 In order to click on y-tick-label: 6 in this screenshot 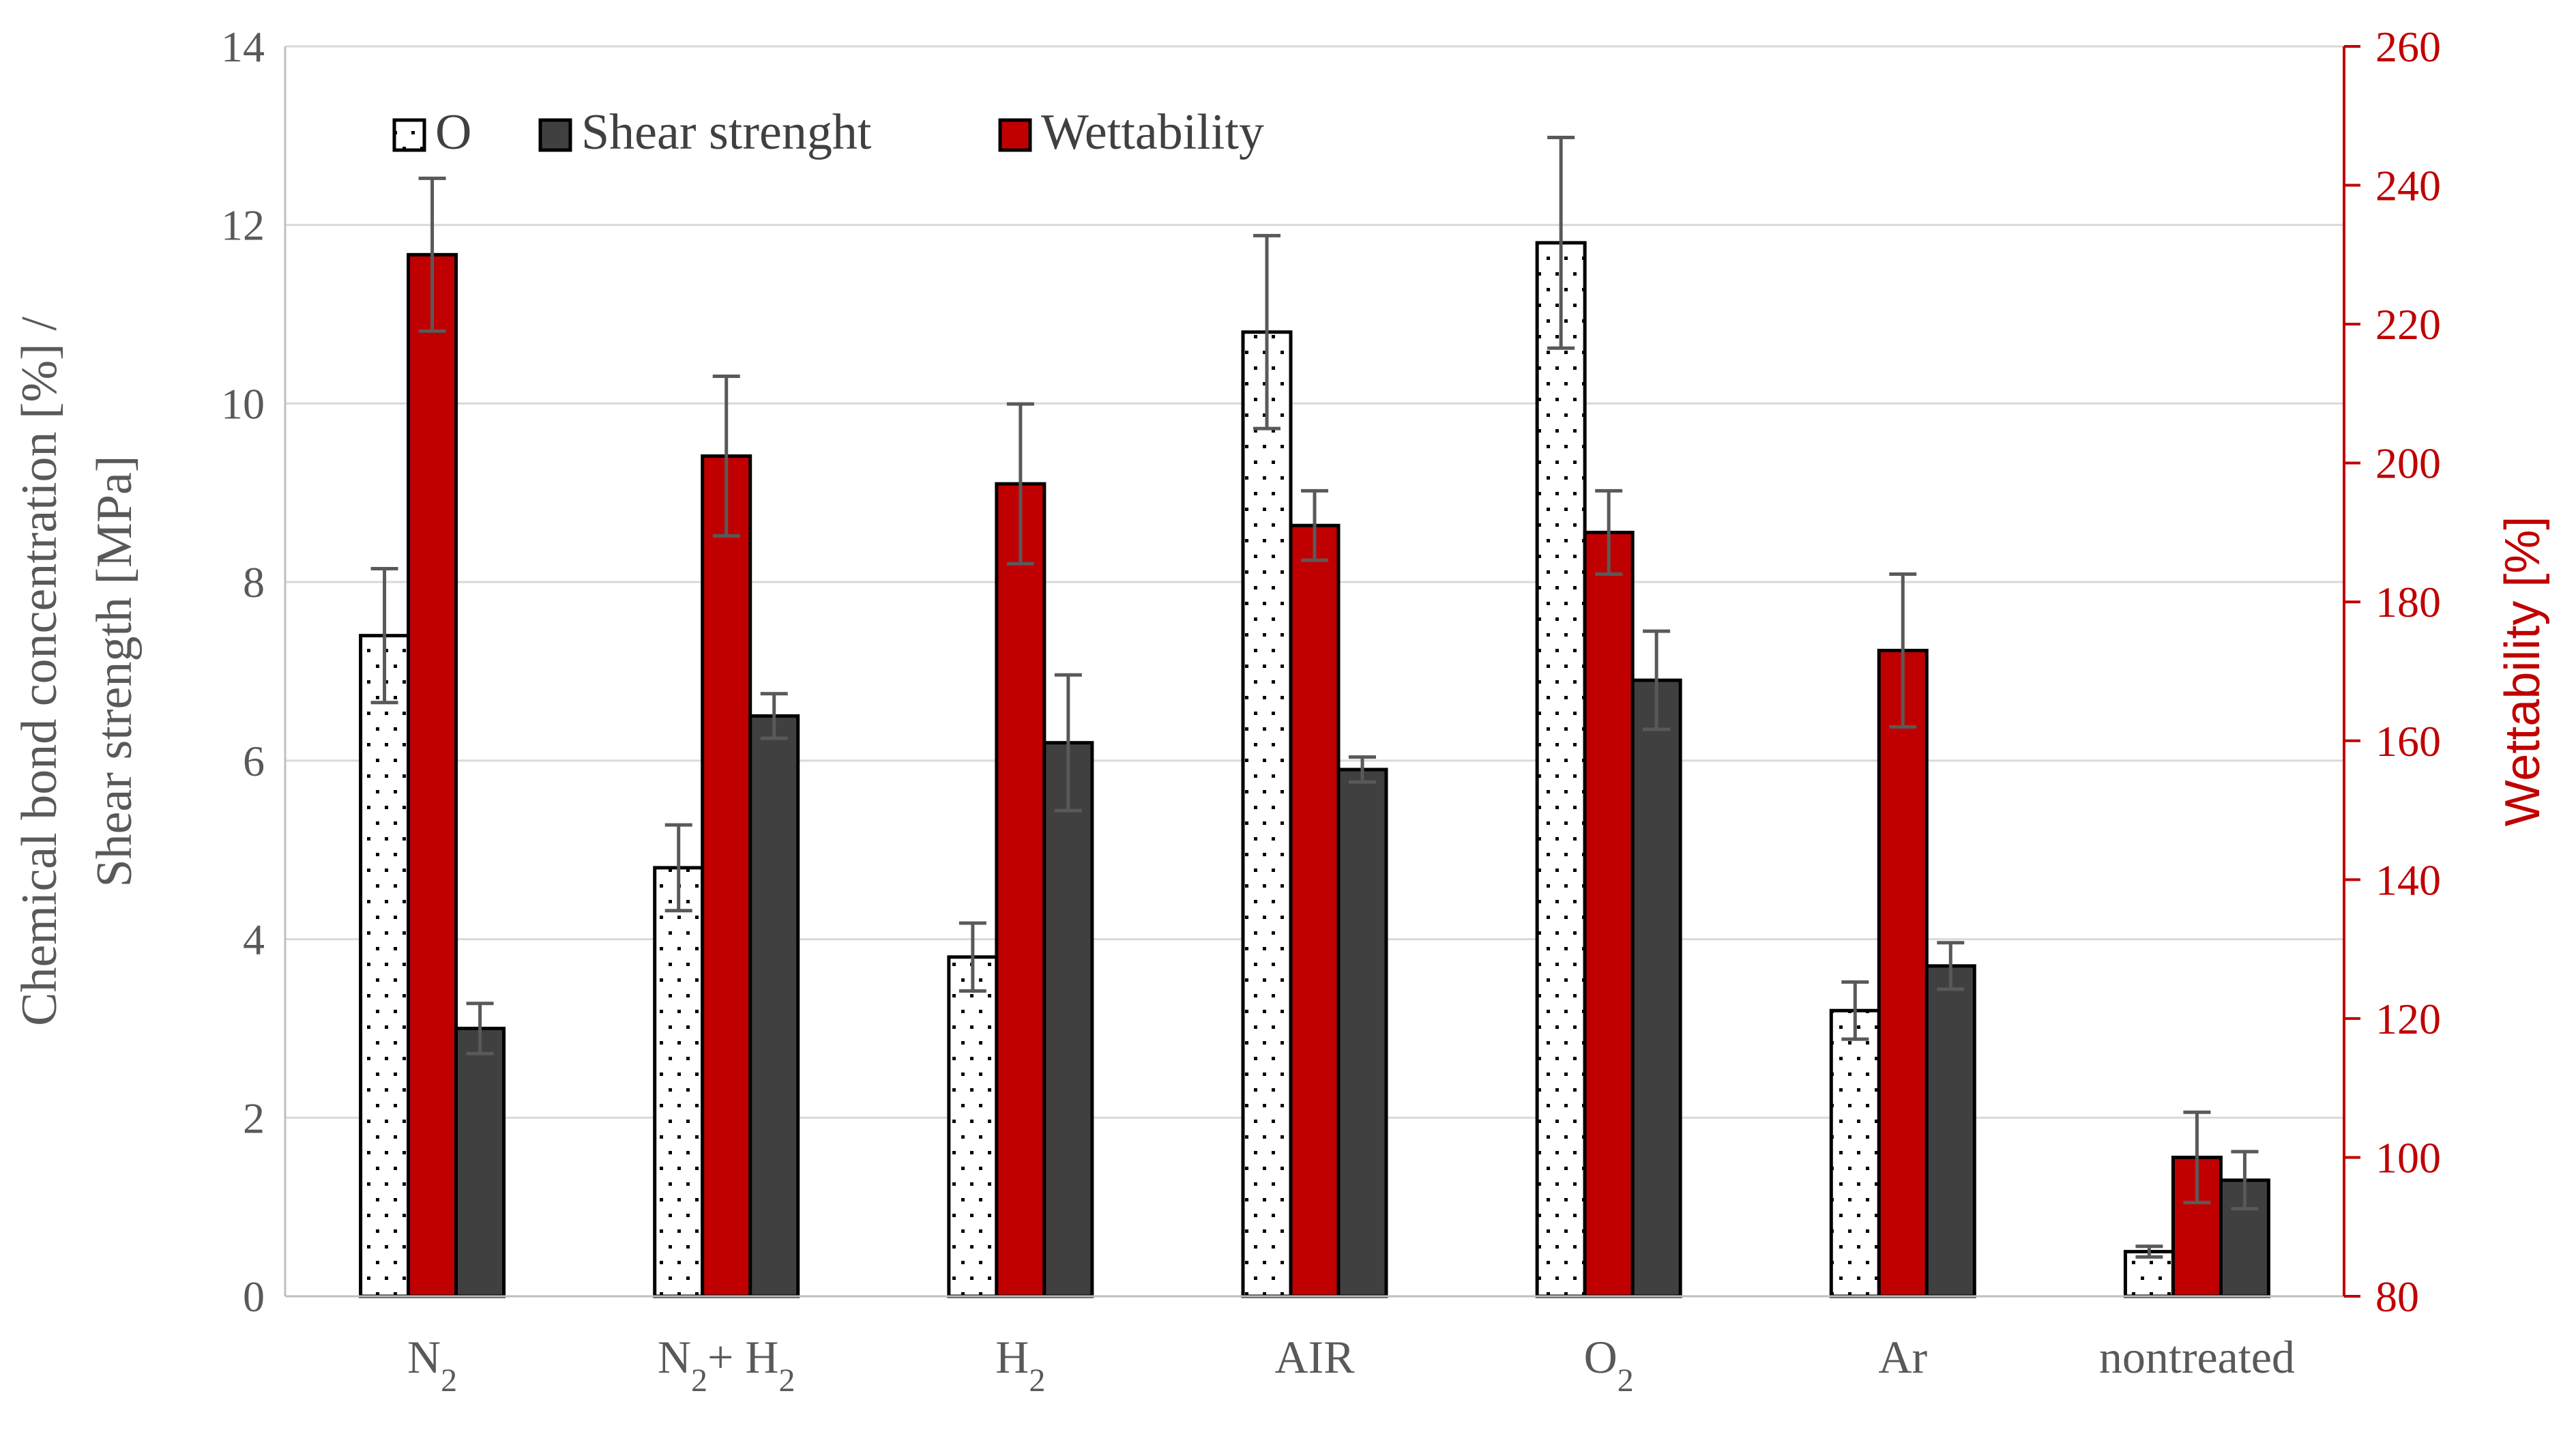, I will do `click(254, 761)`.